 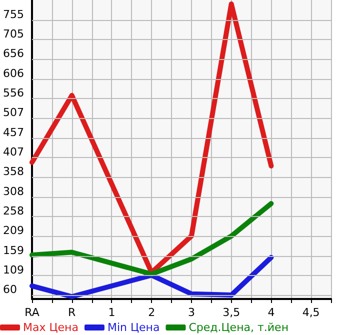 I want to click on x-tick-label: RA, so click(x=32, y=312).